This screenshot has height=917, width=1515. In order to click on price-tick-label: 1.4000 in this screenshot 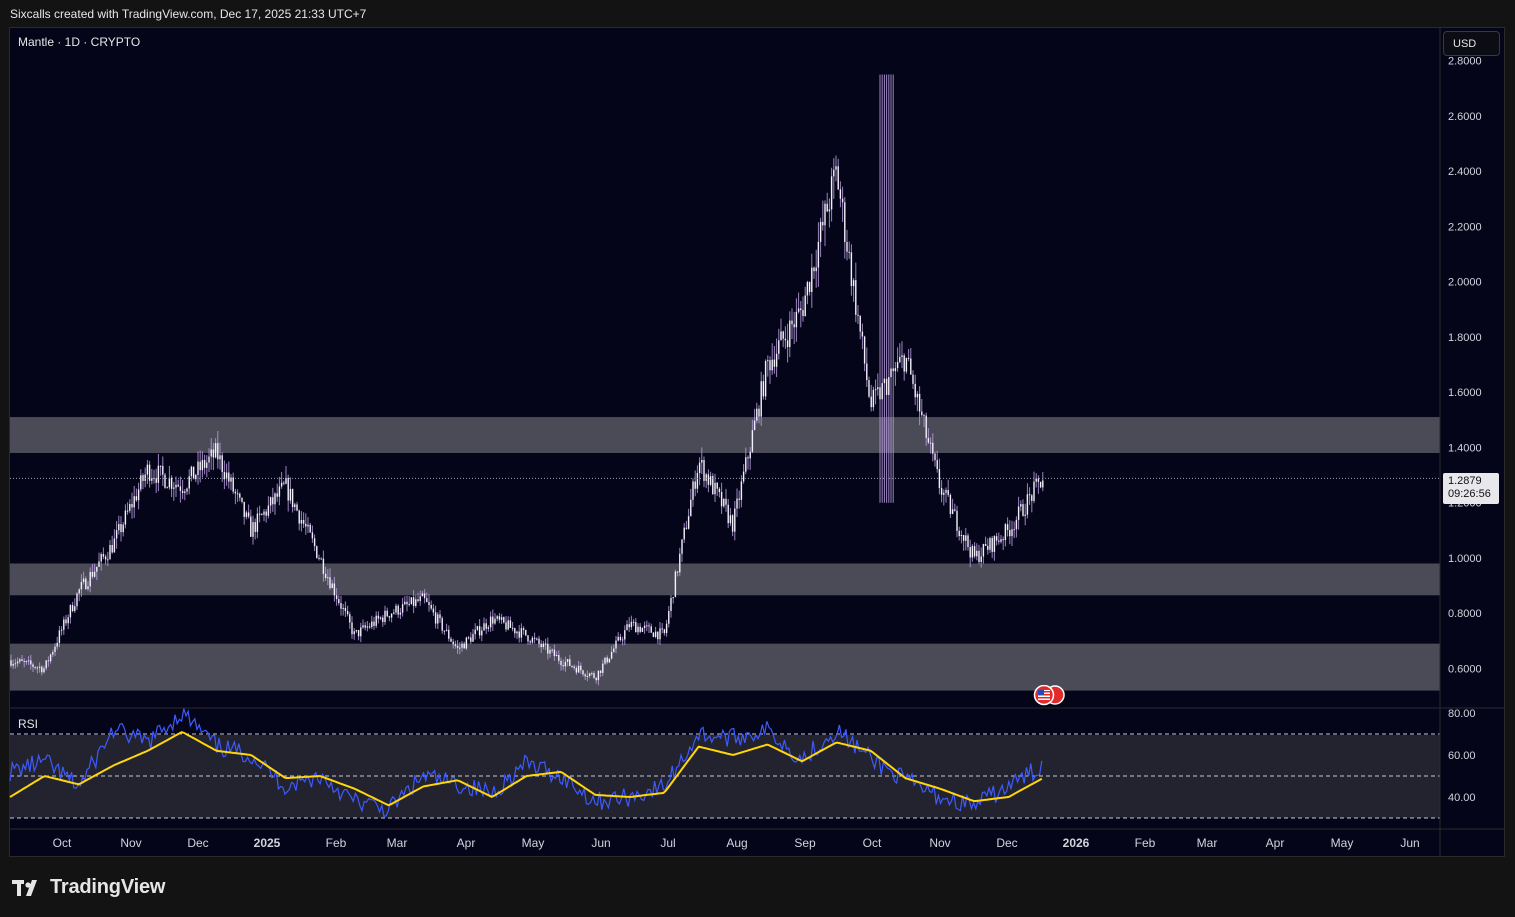, I will do `click(1465, 448)`.